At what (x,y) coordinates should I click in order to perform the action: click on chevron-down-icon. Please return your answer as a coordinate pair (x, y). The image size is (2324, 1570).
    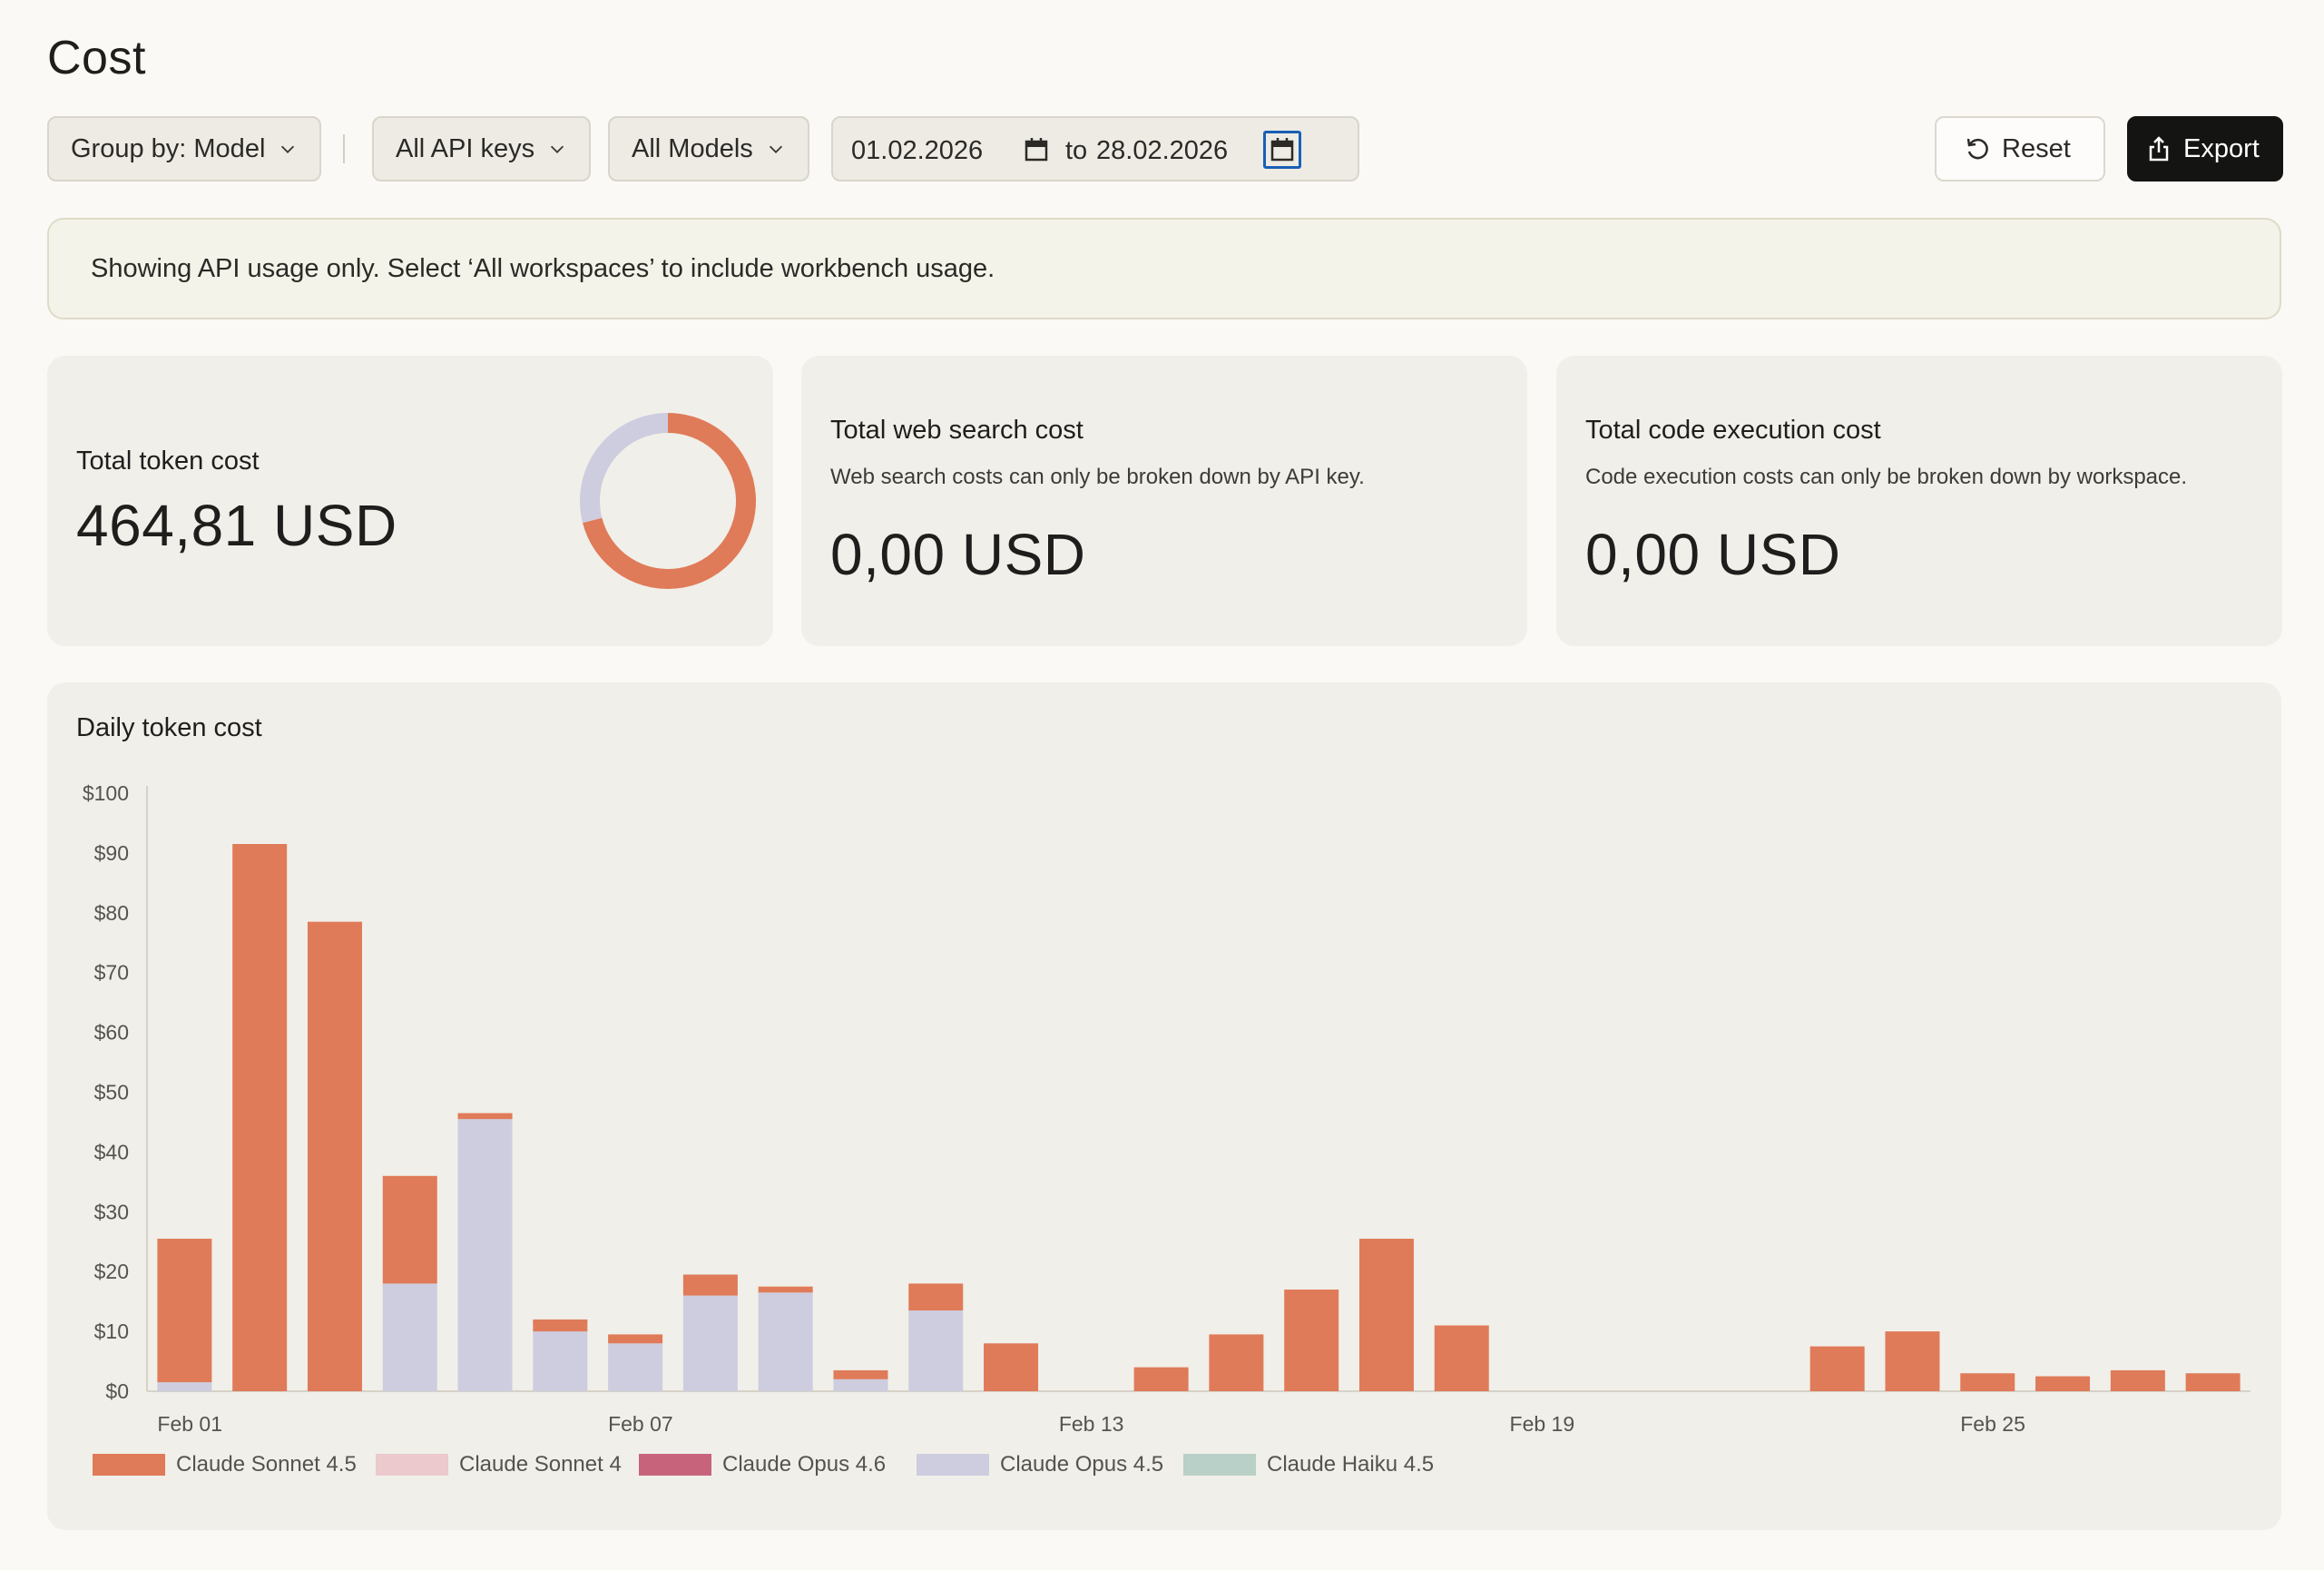
    Looking at the image, I should click on (288, 149).